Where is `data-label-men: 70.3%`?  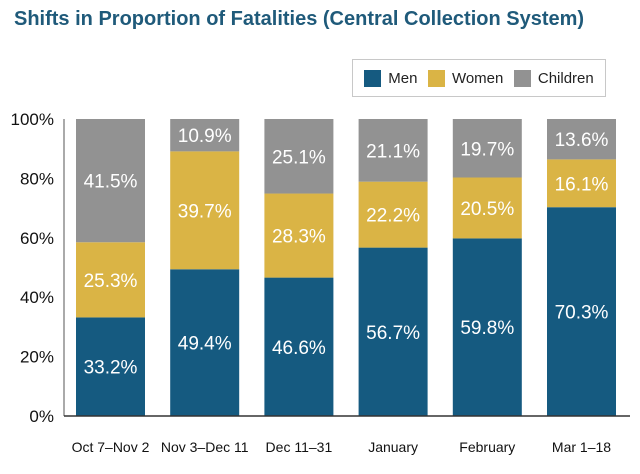
data-label-men: 70.3% is located at coordinates (582, 313).